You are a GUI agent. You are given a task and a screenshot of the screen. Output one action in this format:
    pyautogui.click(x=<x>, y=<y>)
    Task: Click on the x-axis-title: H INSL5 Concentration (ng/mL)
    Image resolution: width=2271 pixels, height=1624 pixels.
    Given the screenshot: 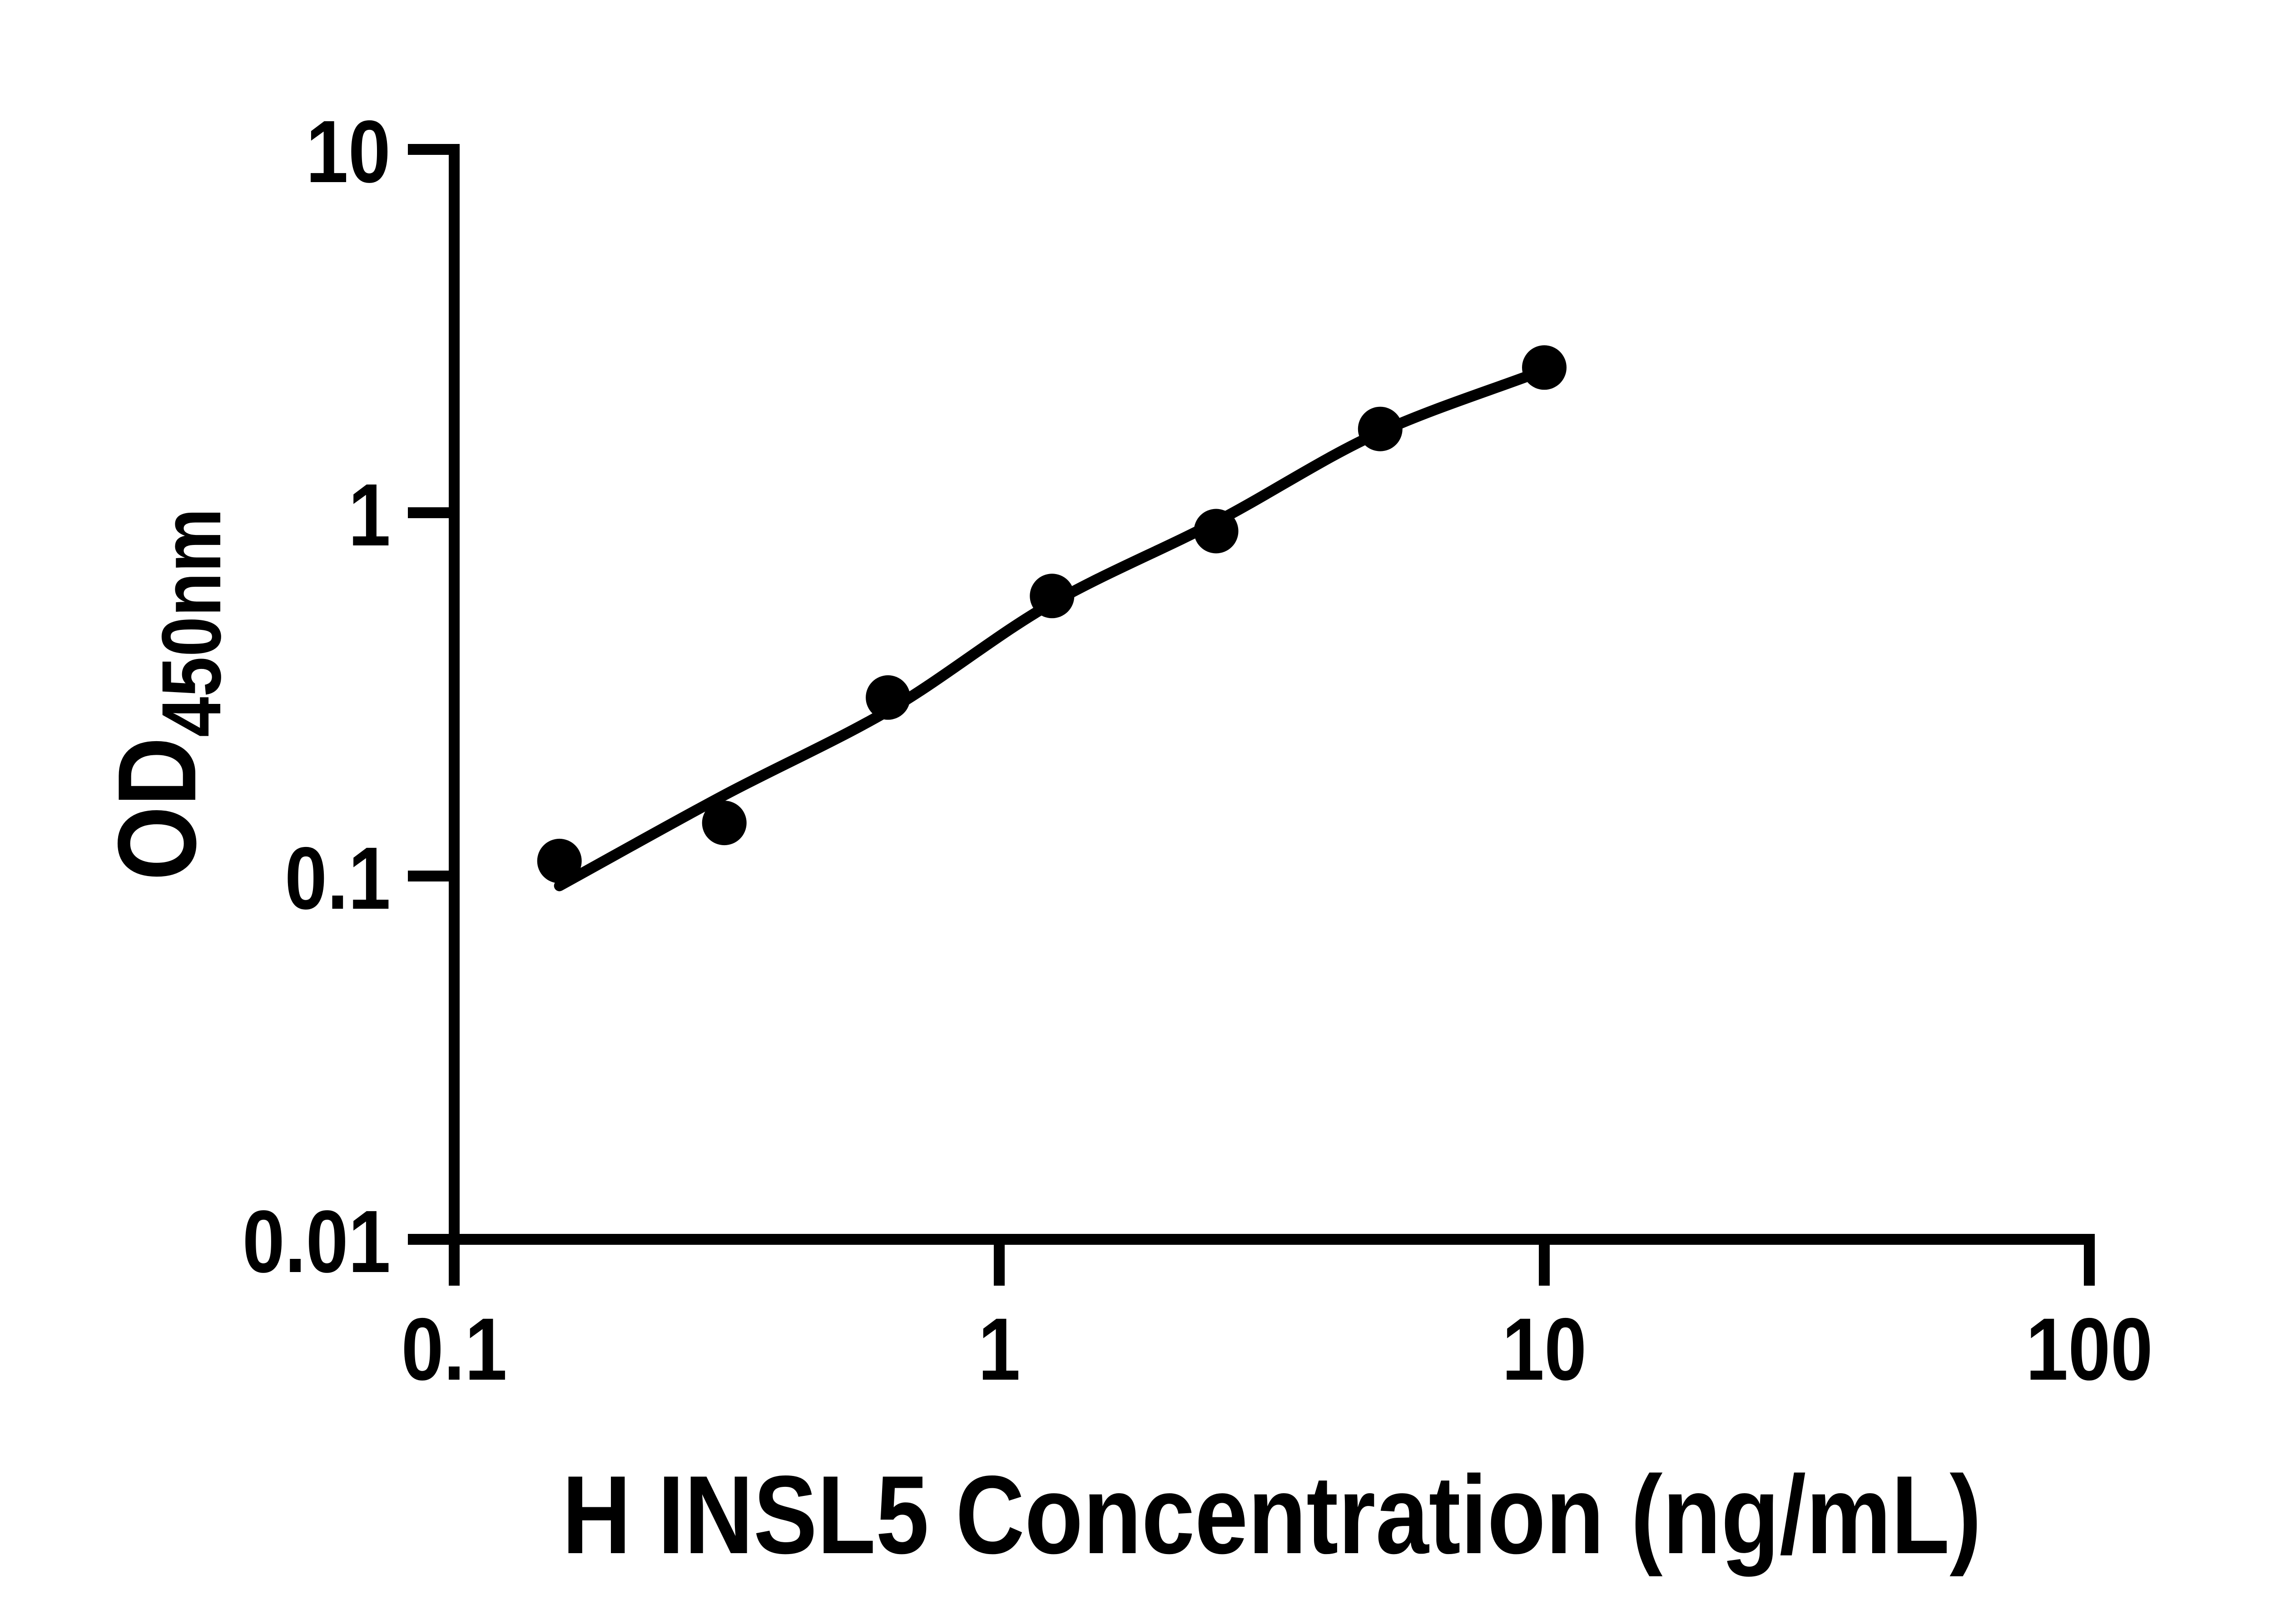 What is the action you would take?
    pyautogui.click(x=1271, y=1515)
    